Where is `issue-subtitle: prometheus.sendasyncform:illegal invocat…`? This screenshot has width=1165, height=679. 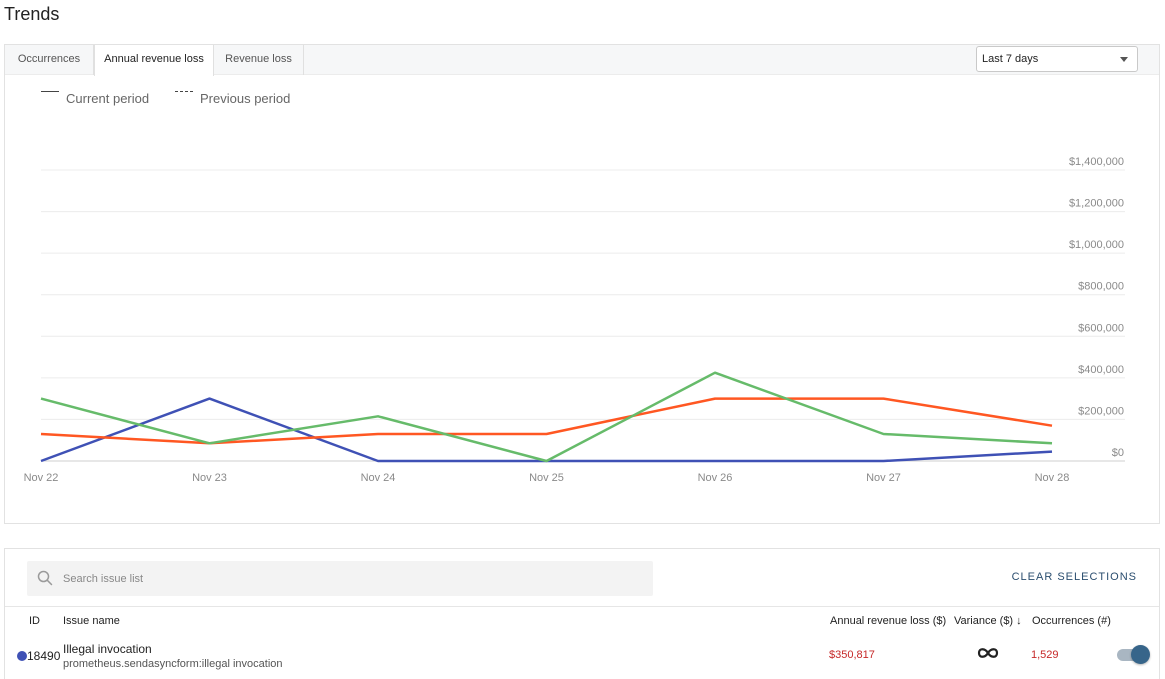 issue-subtitle: prometheus.sendasyncform:illegal invocat… is located at coordinates (173, 664).